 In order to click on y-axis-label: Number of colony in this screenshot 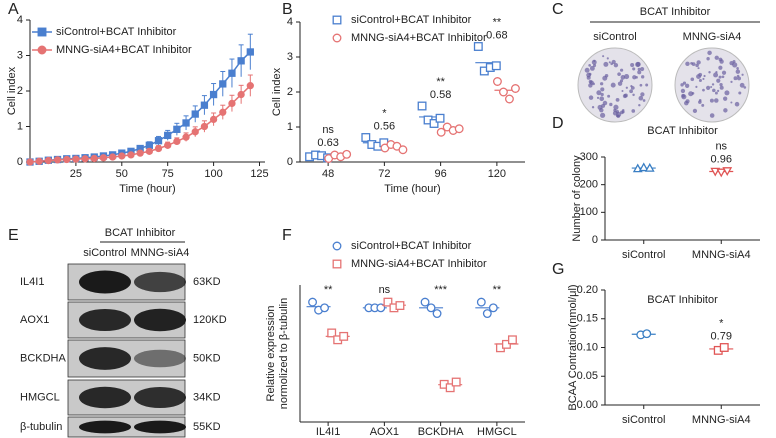, I will do `click(577, 198)`.